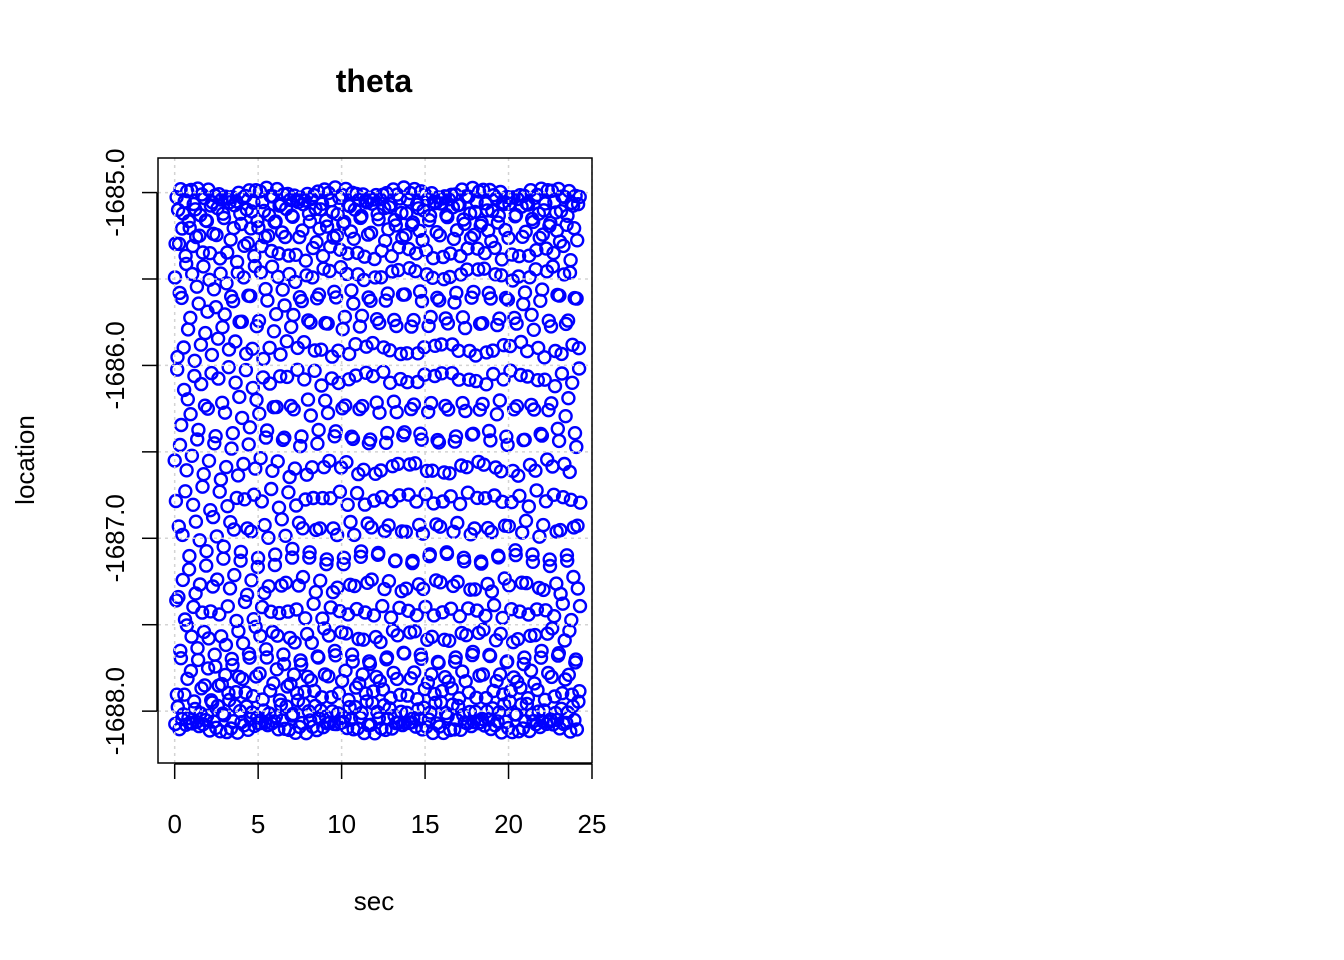 The height and width of the screenshot is (960, 1344). I want to click on x-tick-label: 15, so click(425, 824).